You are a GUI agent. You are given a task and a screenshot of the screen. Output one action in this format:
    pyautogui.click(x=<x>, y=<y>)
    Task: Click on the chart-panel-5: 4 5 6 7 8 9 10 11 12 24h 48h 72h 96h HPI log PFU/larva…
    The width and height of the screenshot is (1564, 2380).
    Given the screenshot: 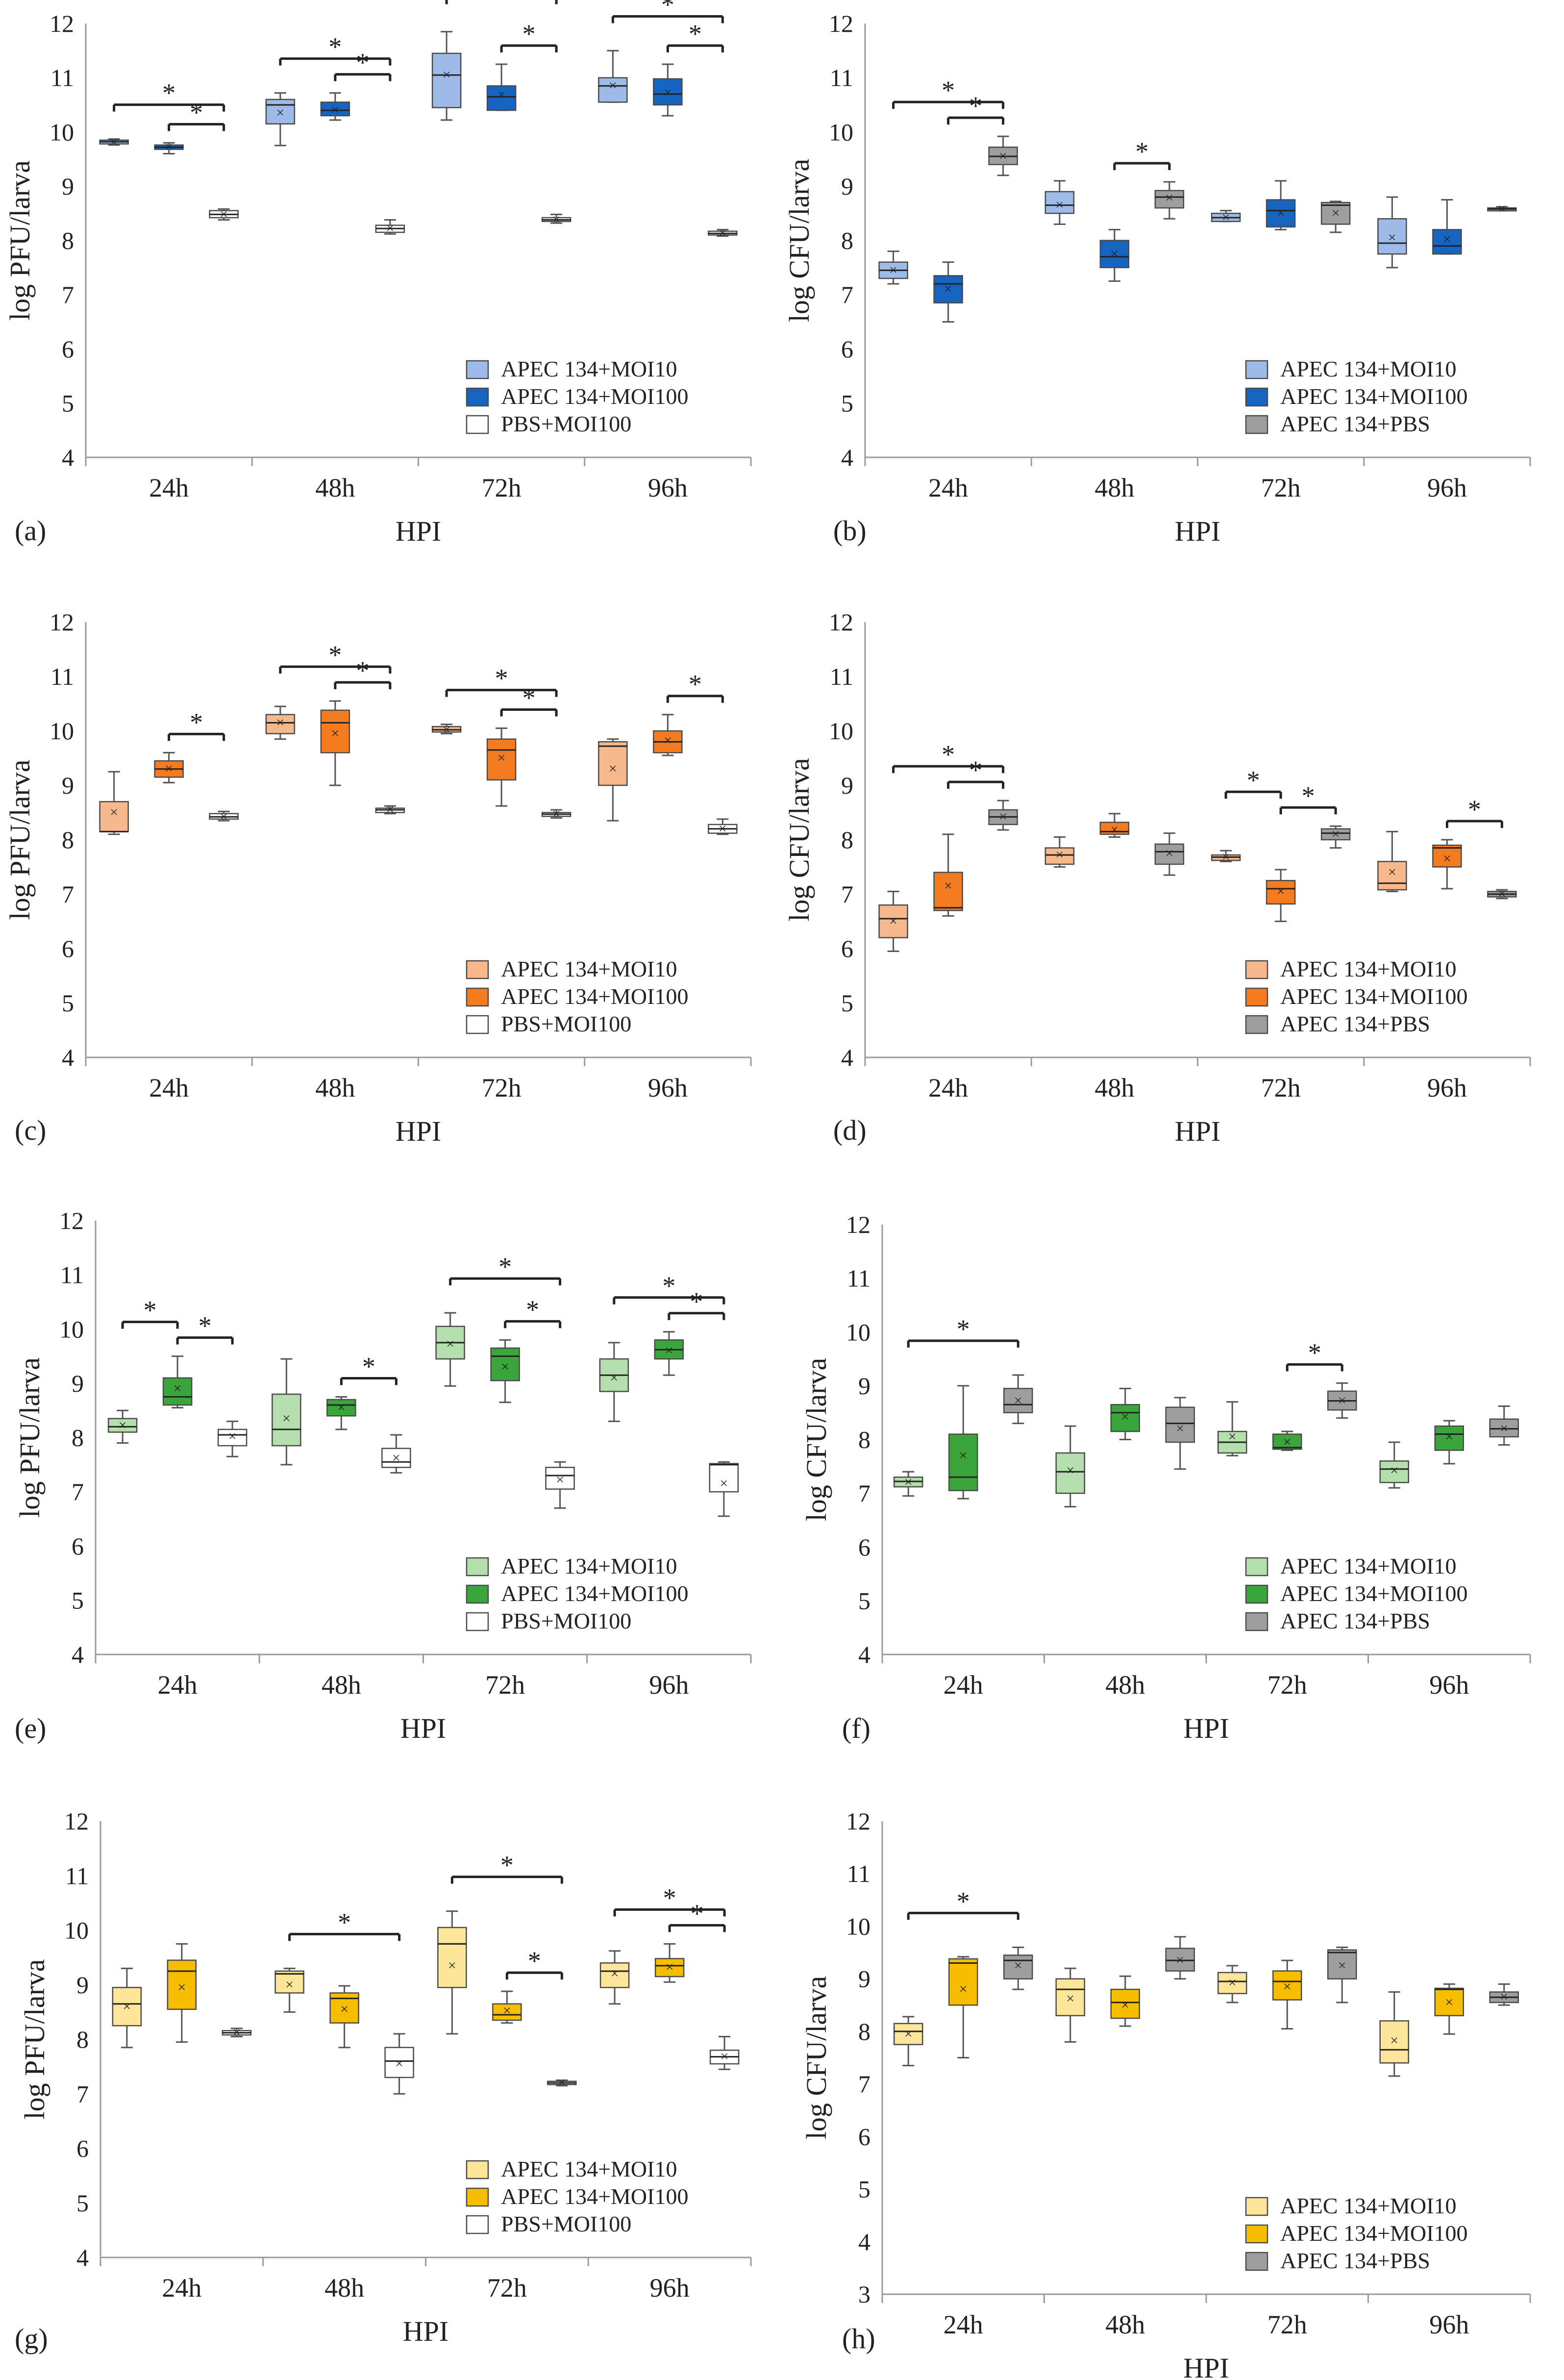 What is the action you would take?
    pyautogui.click(x=383, y=1475)
    